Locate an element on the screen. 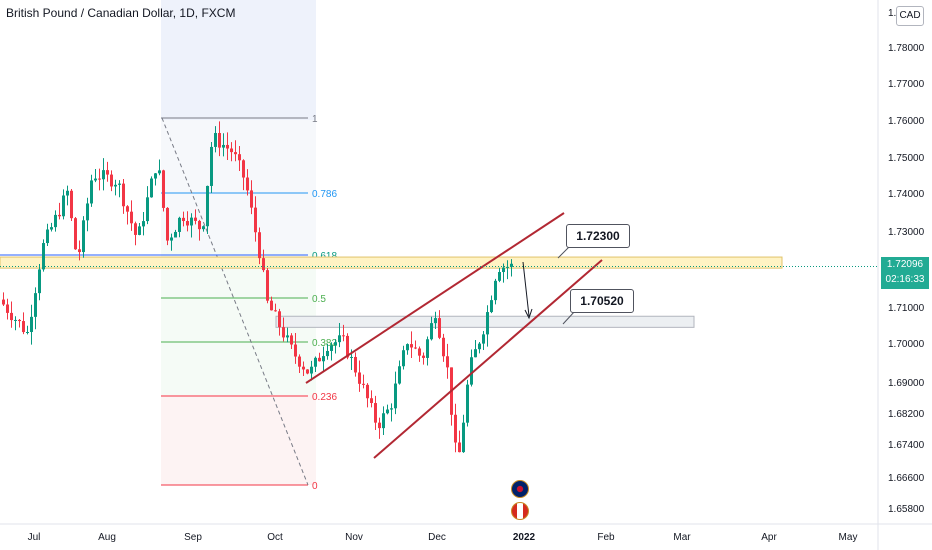 The image size is (932, 550). time-tick-label: Mar is located at coordinates (682, 537).